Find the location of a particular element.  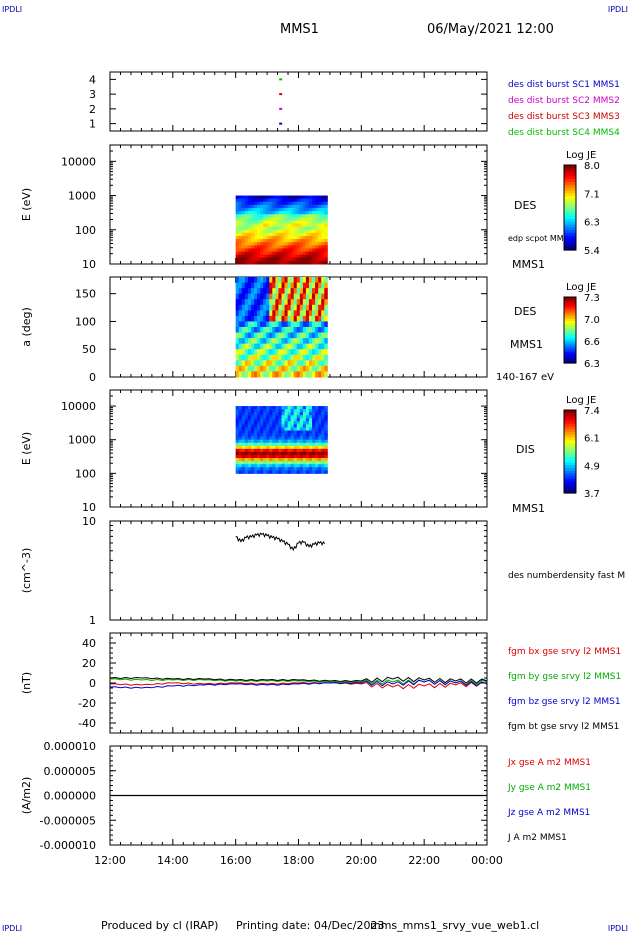

legend-entry: fgm bt gse srvy l2 MMS1 is located at coordinates (563, 727).